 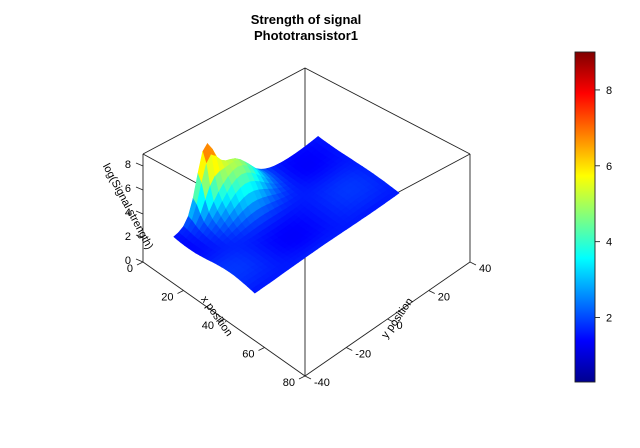 I want to click on y-tick-label: -40, so click(x=322, y=383).